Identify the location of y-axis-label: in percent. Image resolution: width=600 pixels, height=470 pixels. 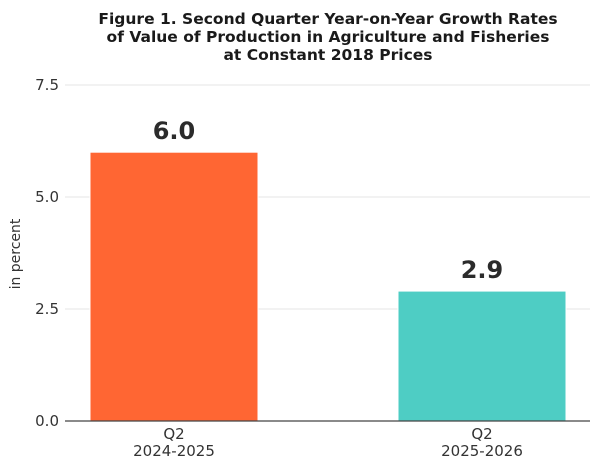
(16, 253).